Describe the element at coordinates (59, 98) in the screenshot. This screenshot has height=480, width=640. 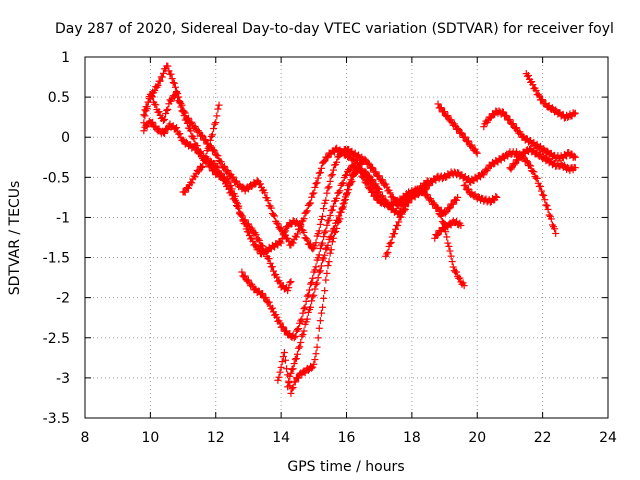
I see `y-tick-label: 0.5` at that location.